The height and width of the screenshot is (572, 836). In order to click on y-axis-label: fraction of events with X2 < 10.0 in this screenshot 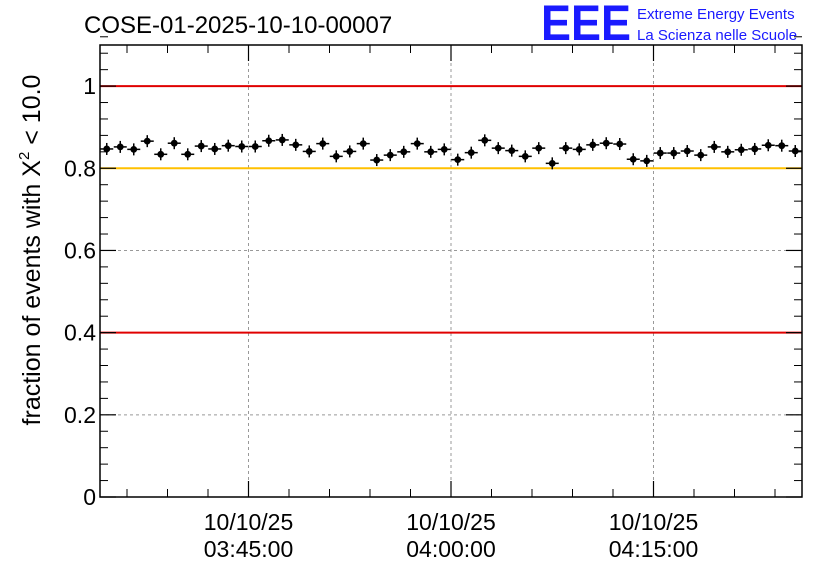, I will do `click(31, 250)`.